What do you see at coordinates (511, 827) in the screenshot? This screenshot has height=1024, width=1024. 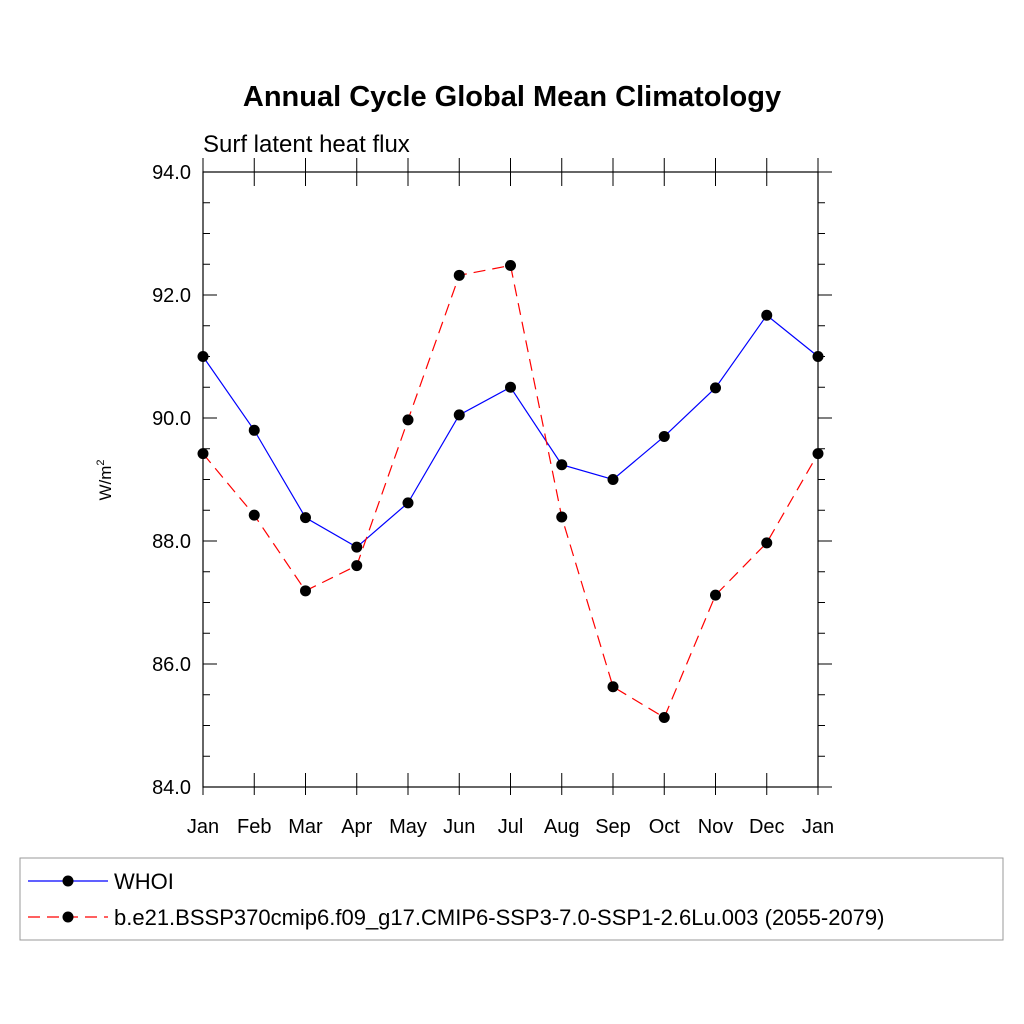 I see `x-tick-label: Jul` at bounding box center [511, 827].